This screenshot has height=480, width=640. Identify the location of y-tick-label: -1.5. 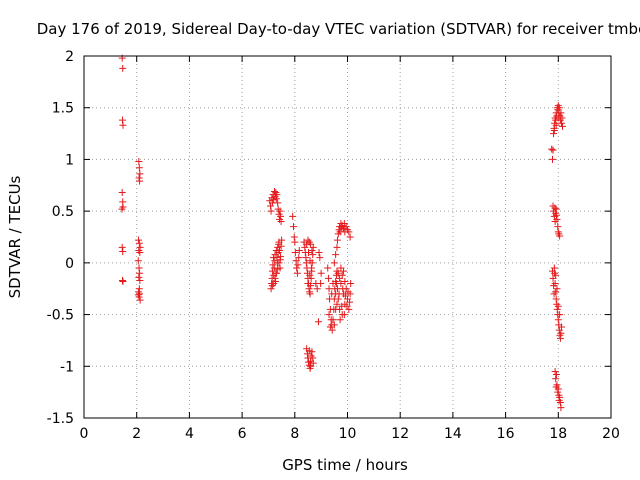
(60, 419).